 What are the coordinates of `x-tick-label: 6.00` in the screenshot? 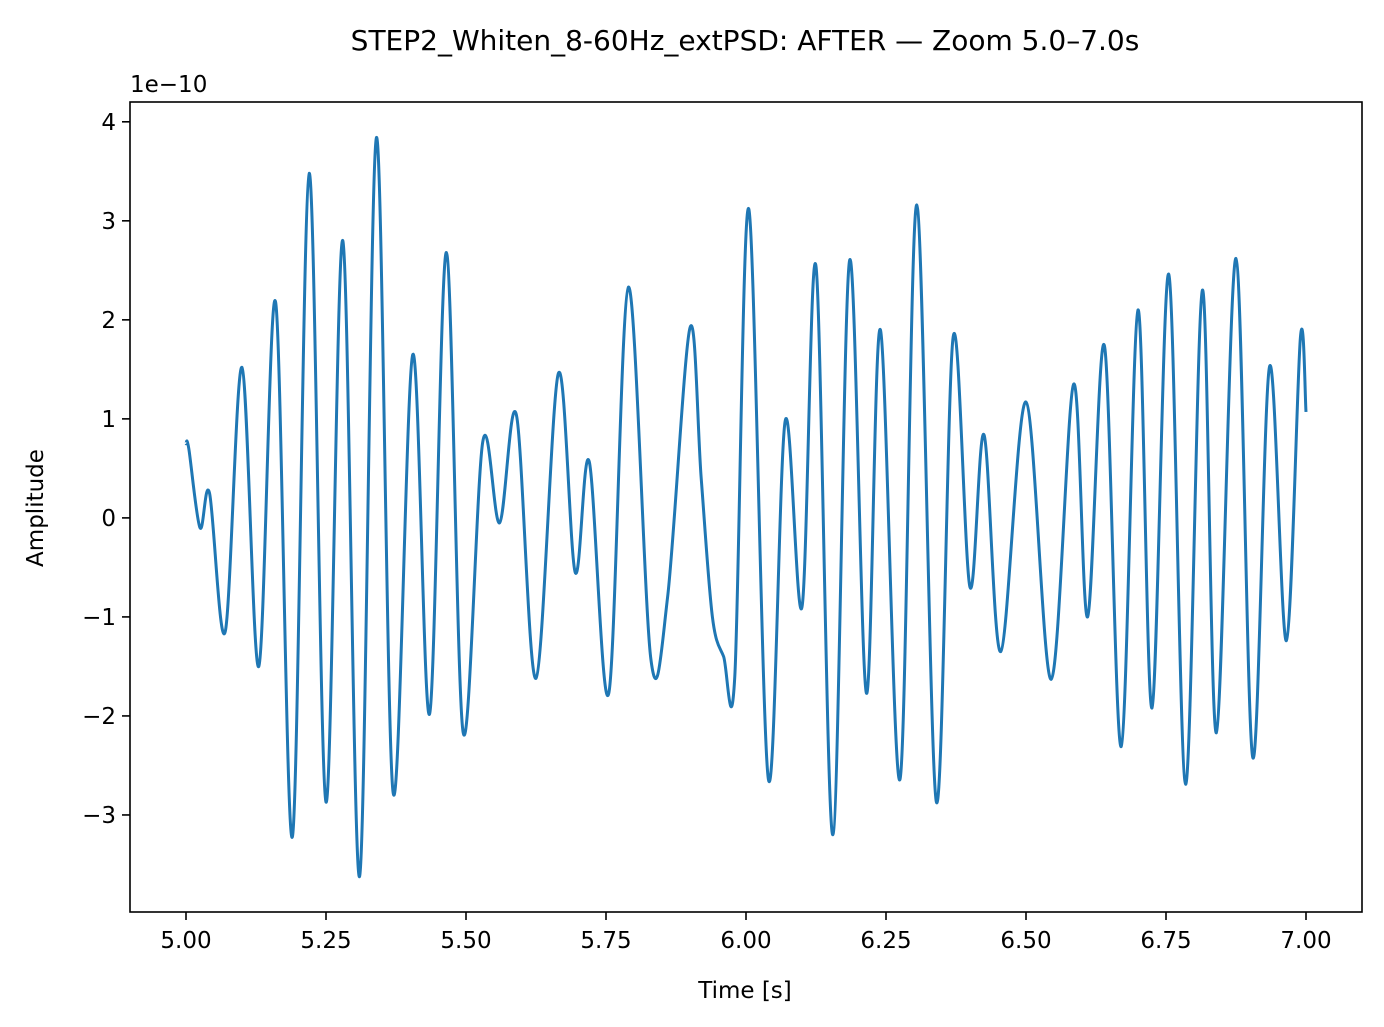 It's located at (745, 941).